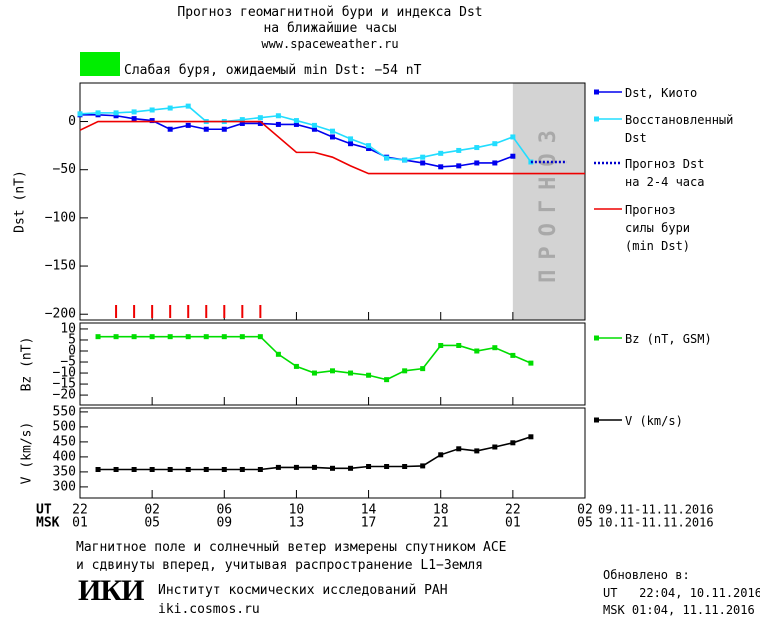  Describe the element at coordinates (209, 609) in the screenshot. I see `site: iki.cosmos.ru` at that location.